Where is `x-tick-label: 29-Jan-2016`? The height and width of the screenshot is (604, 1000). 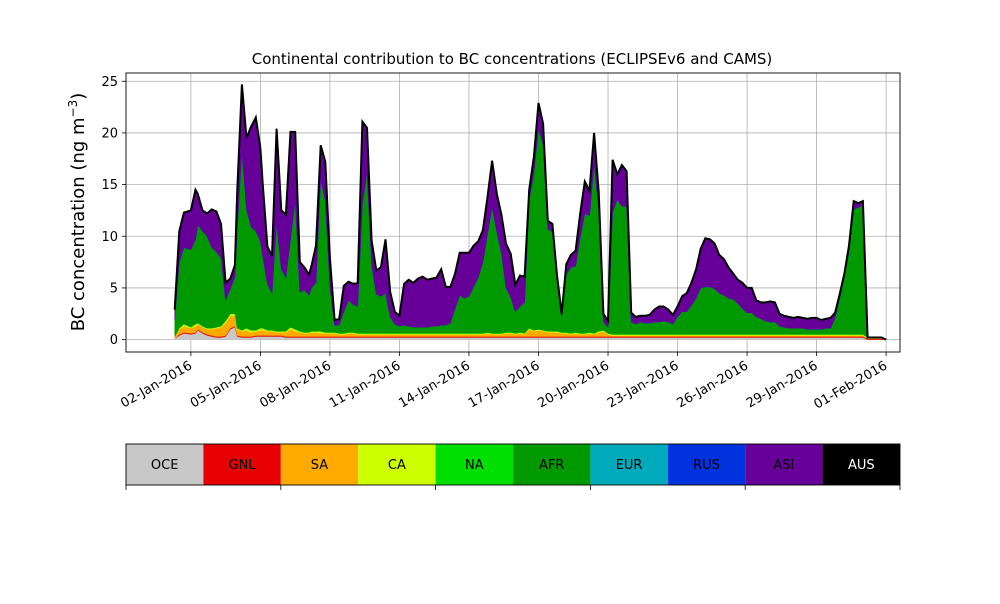
x-tick-label: 29-Jan-2016 is located at coordinates (782, 384).